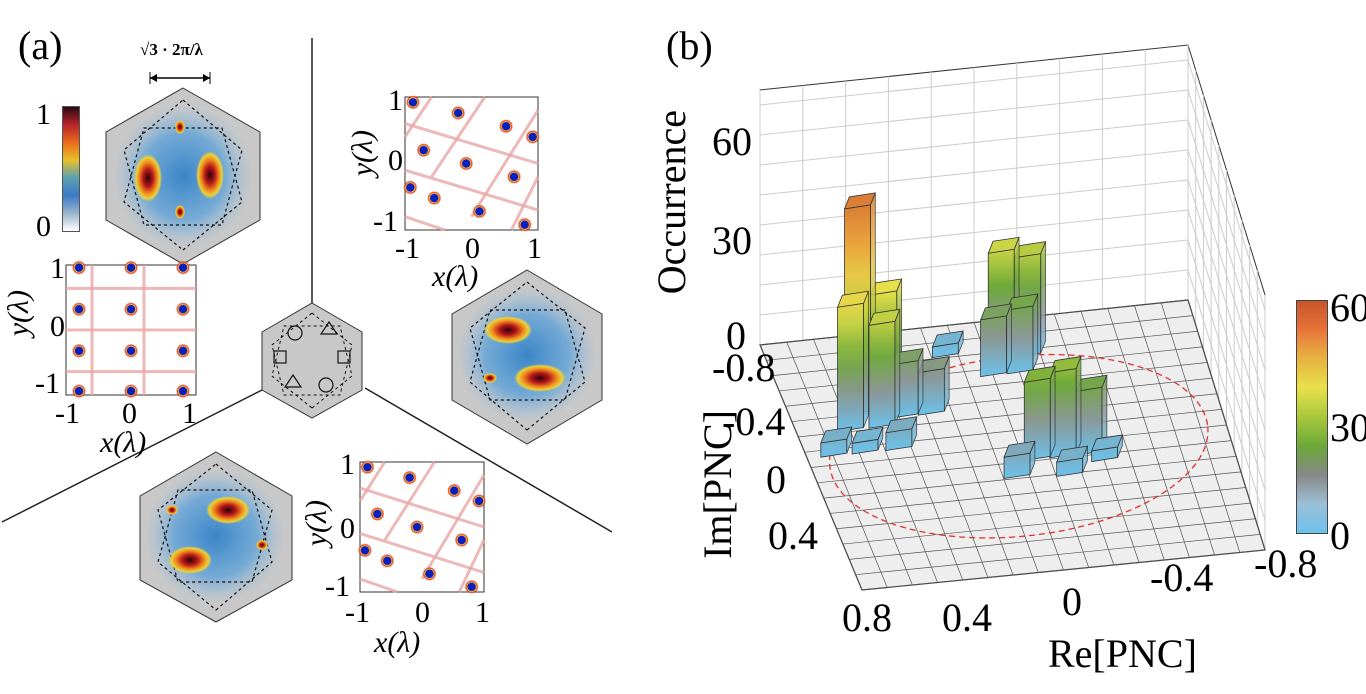  I want to click on pattern-bottom-xtick: 0, so click(422, 612).